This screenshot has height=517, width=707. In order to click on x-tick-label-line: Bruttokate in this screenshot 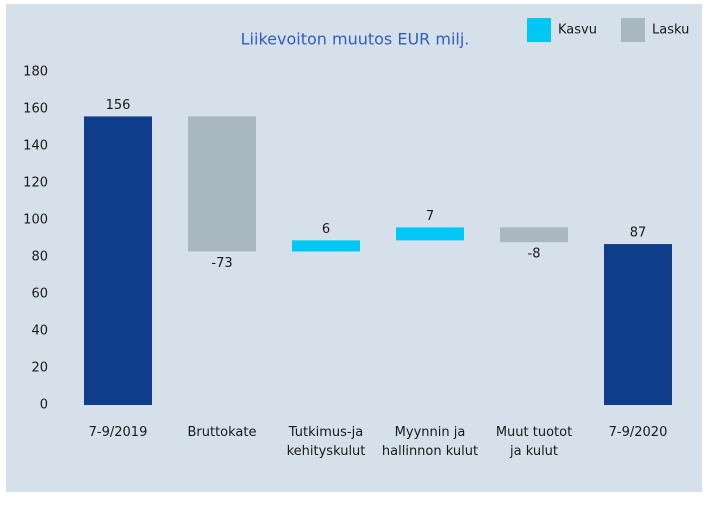, I will do `click(221, 432)`.